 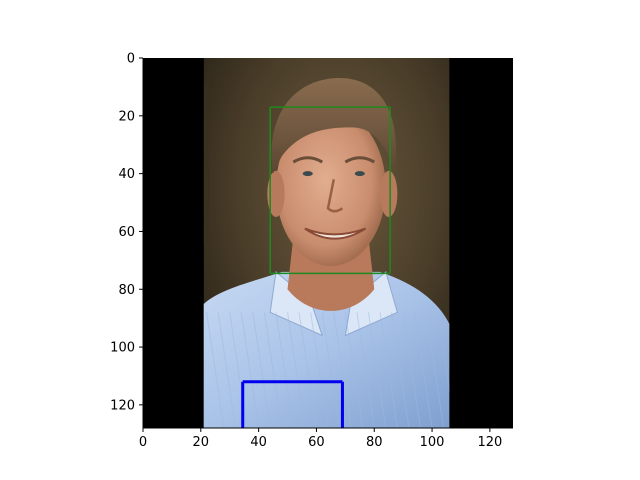 What do you see at coordinates (374, 442) in the screenshot?
I see `x-tick-label: 80` at bounding box center [374, 442].